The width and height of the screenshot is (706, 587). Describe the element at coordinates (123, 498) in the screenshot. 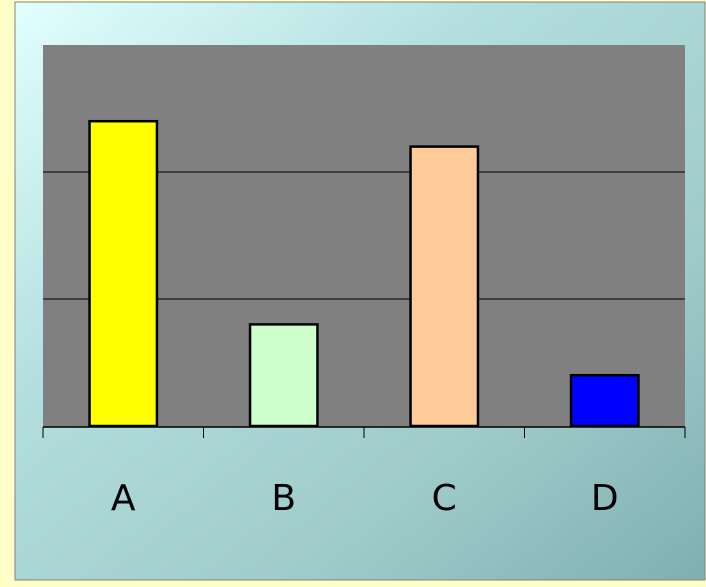

I see `x-tick-label-a: A` at that location.